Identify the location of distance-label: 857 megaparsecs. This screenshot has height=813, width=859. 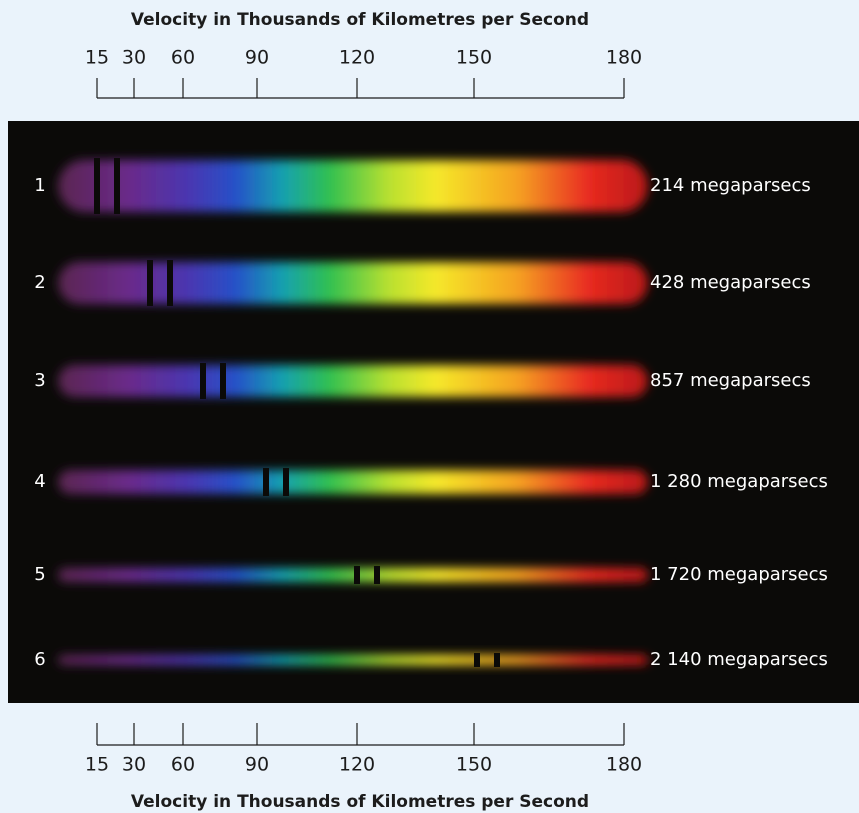
(730, 380).